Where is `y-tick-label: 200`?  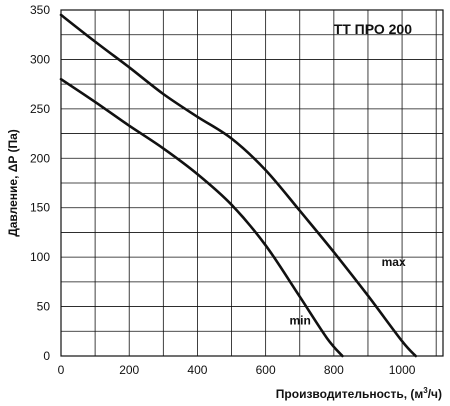
y-tick-label: 200 is located at coordinates (40, 158).